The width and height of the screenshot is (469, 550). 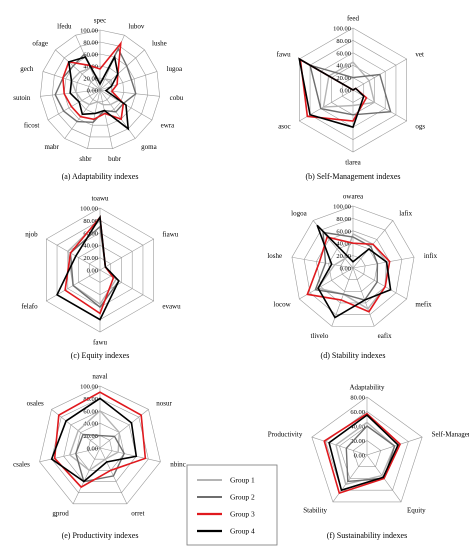 I want to click on axis-label-cobu: cobu, so click(x=177, y=98).